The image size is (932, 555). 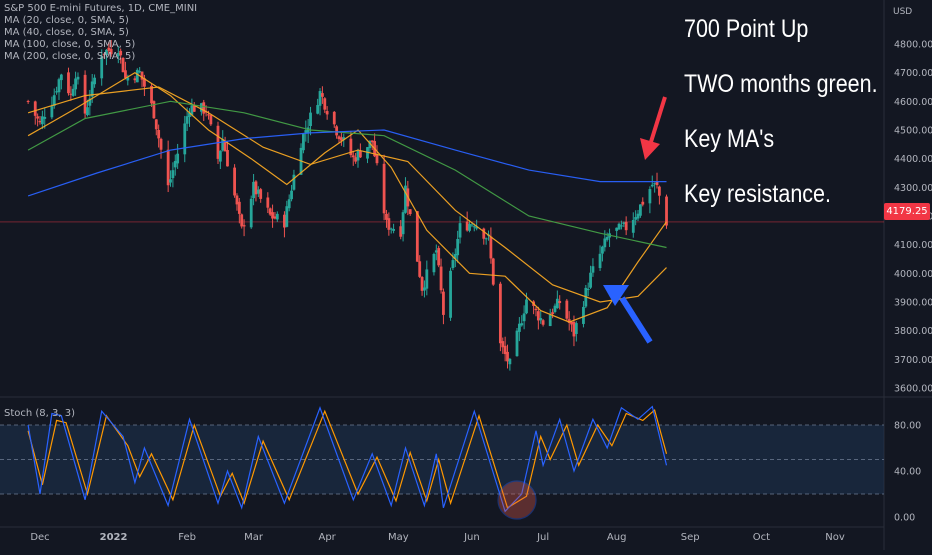 I want to click on legend-ma40: MA (40, close, 0, SMA, 5), so click(x=66, y=32).